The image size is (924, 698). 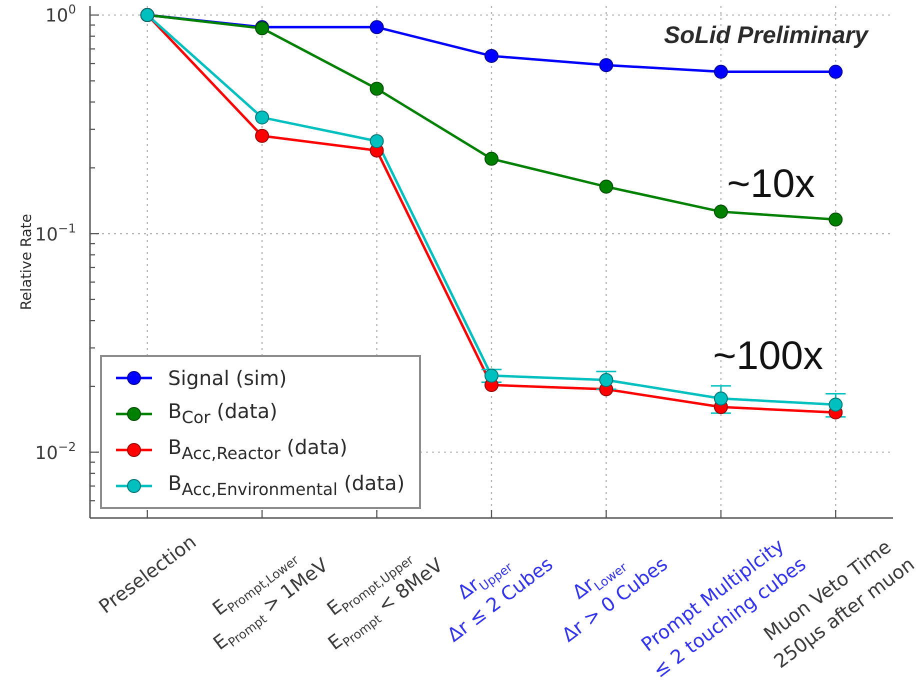 What do you see at coordinates (223, 413) in the screenshot?
I see `legend-label: B$_{Cor}$ (data)` at bounding box center [223, 413].